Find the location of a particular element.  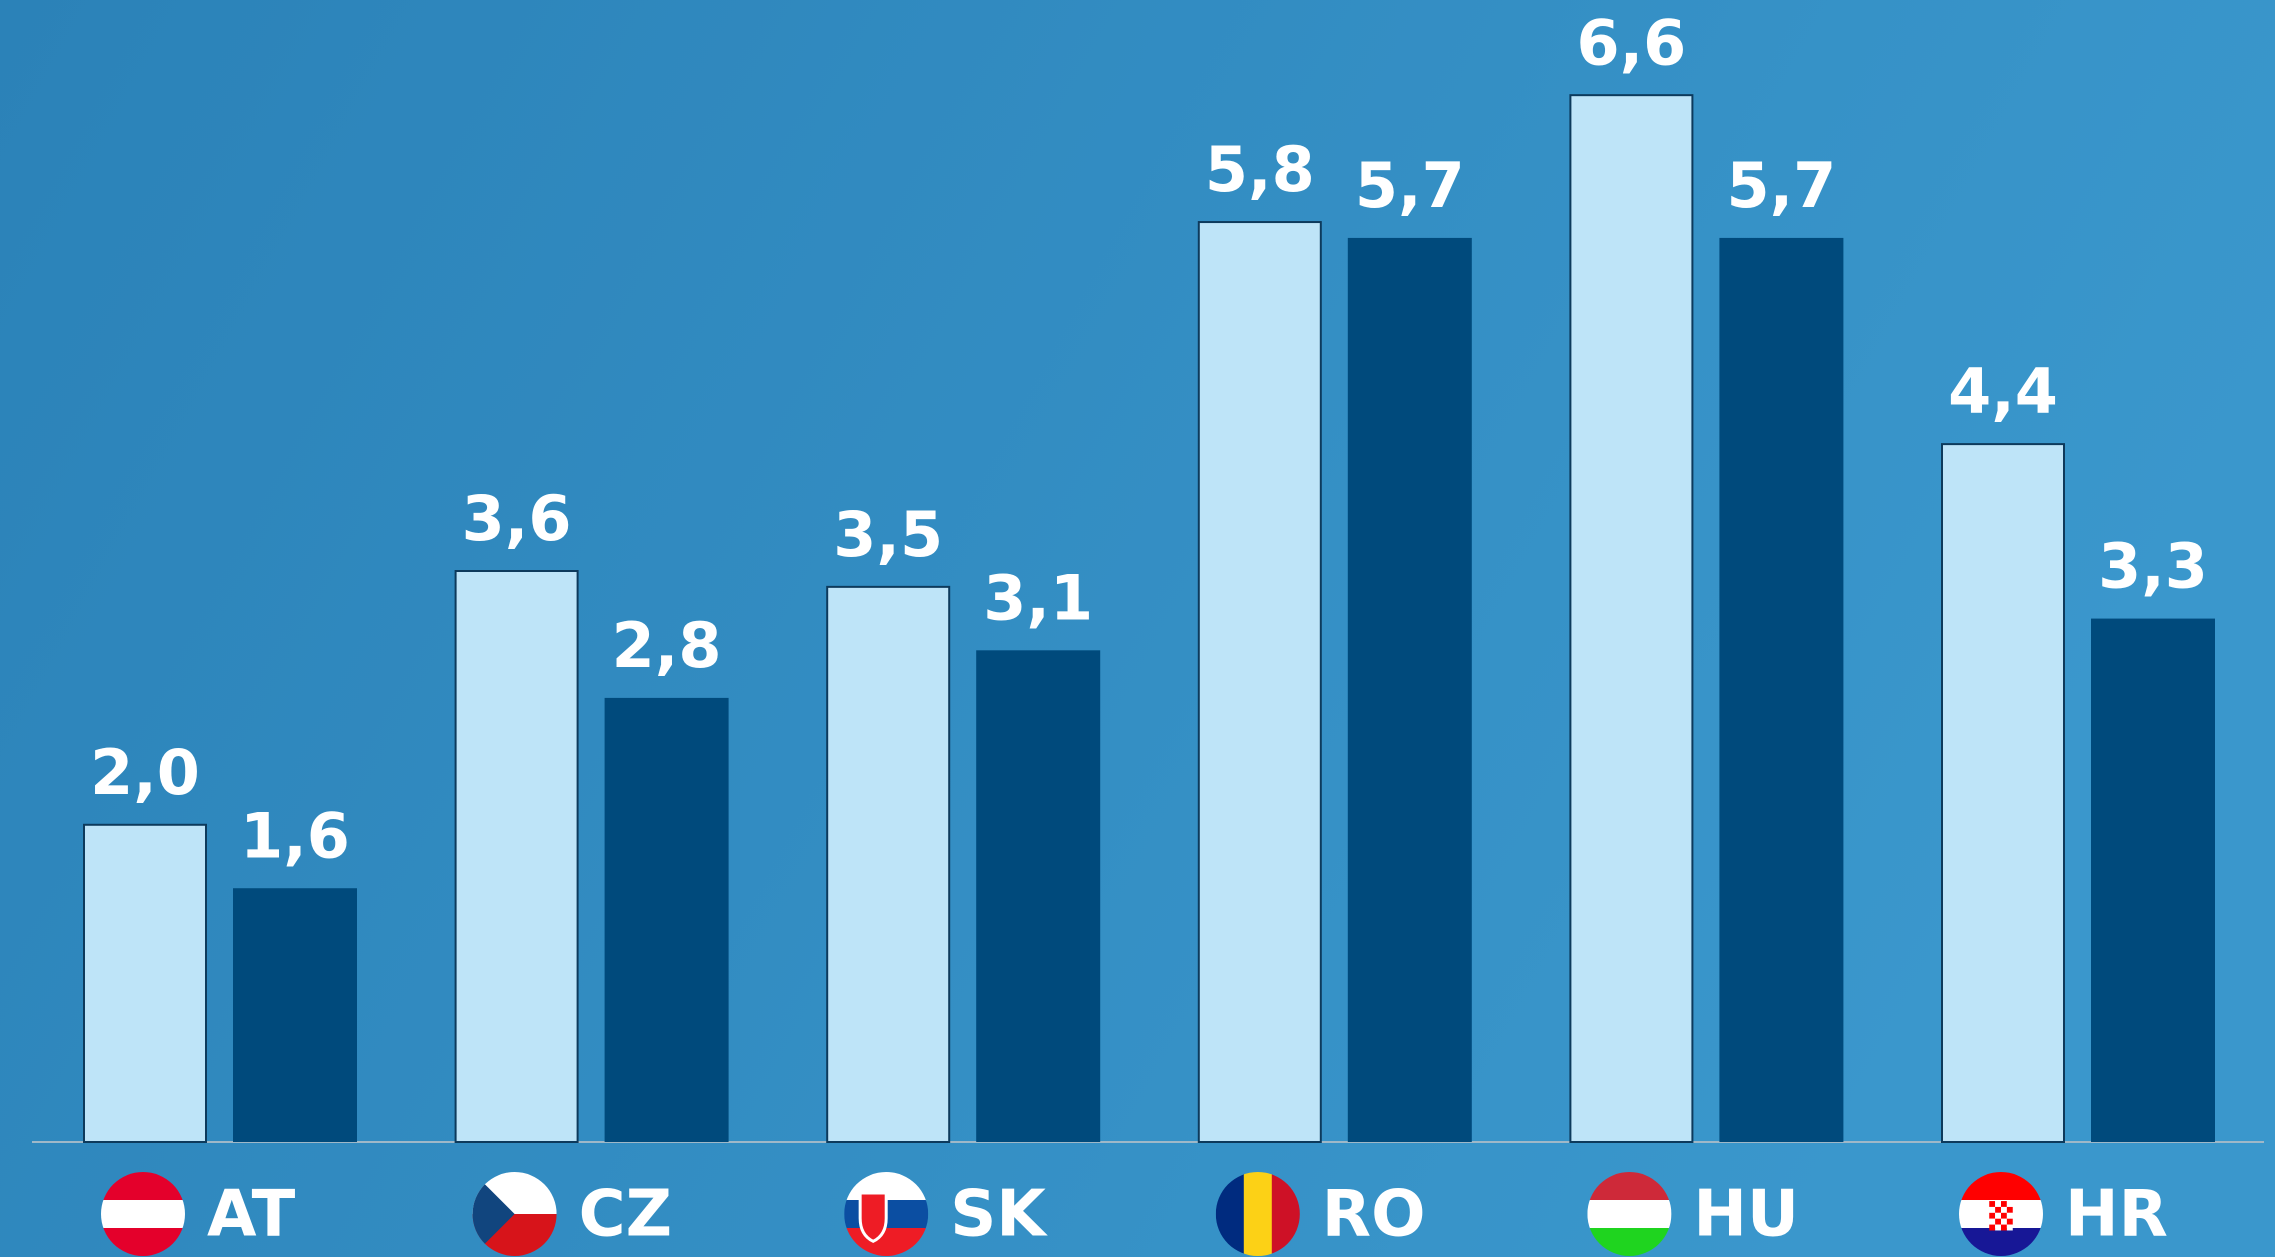

value-label: 3,5 is located at coordinates (888, 534).